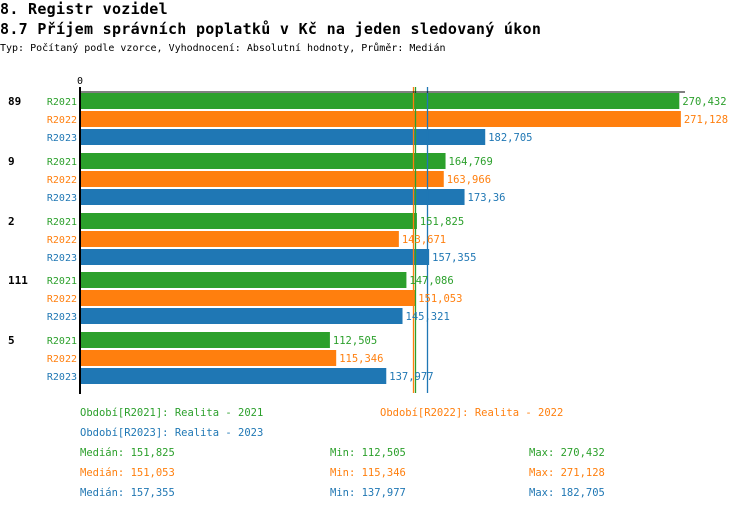  I want to click on x-tick-label: 0, so click(80, 81).